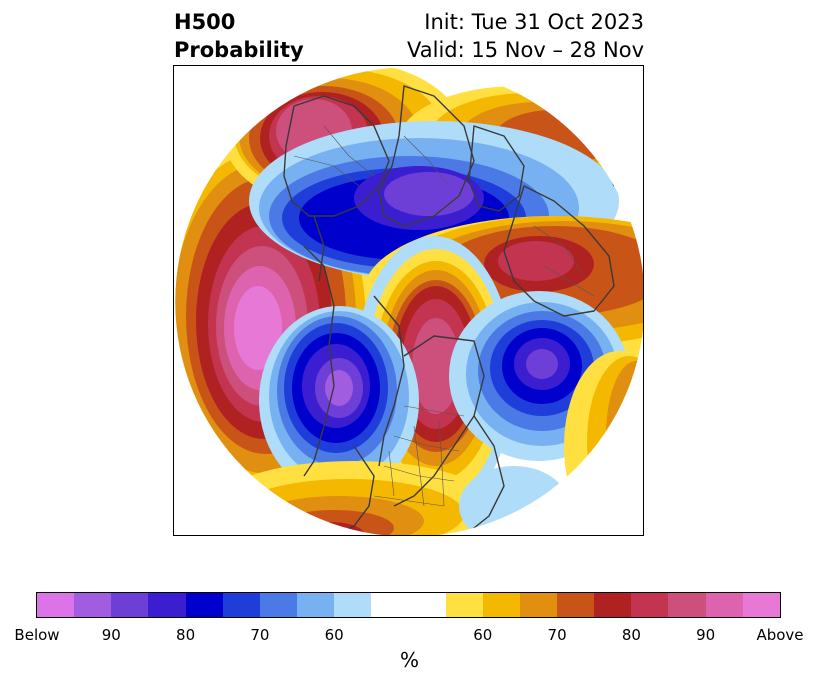  Describe the element at coordinates (409, 660) in the screenshot. I see `colorbar-unit: %` at that location.